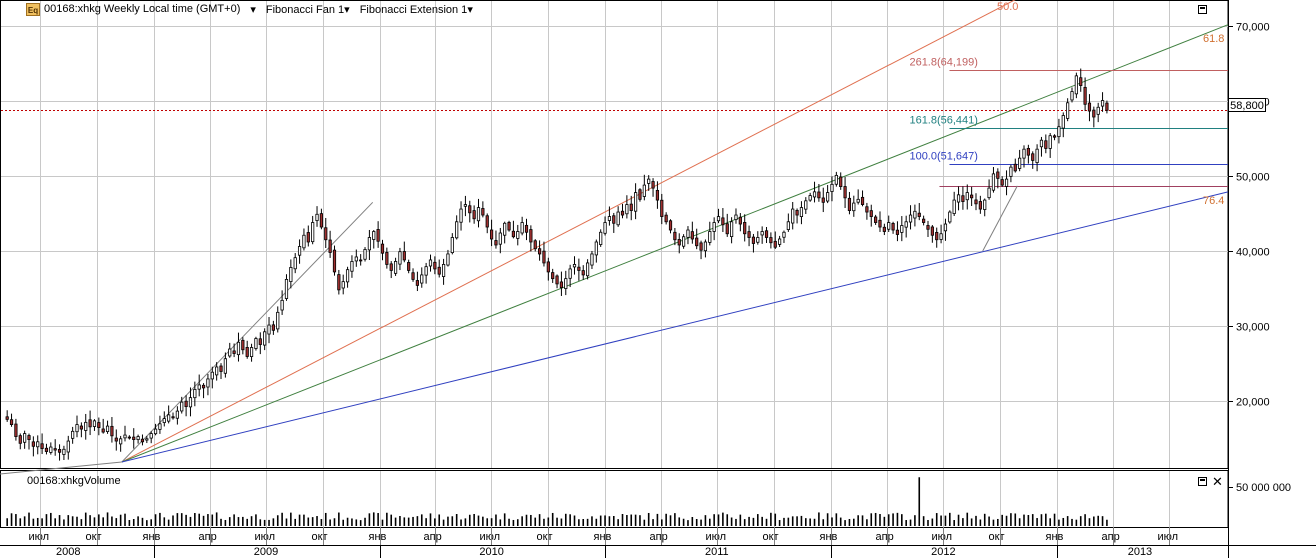 The image size is (1316, 558). I want to click on fibonacci-extension-menu: Fibonacci Extension 1▾, so click(416, 10).